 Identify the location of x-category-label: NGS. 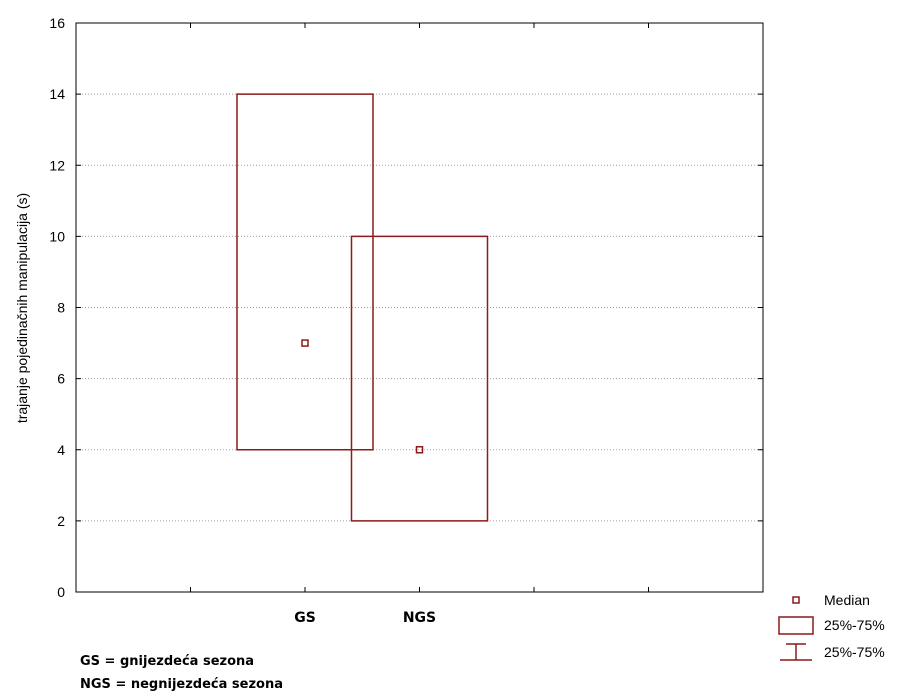
(419, 618).